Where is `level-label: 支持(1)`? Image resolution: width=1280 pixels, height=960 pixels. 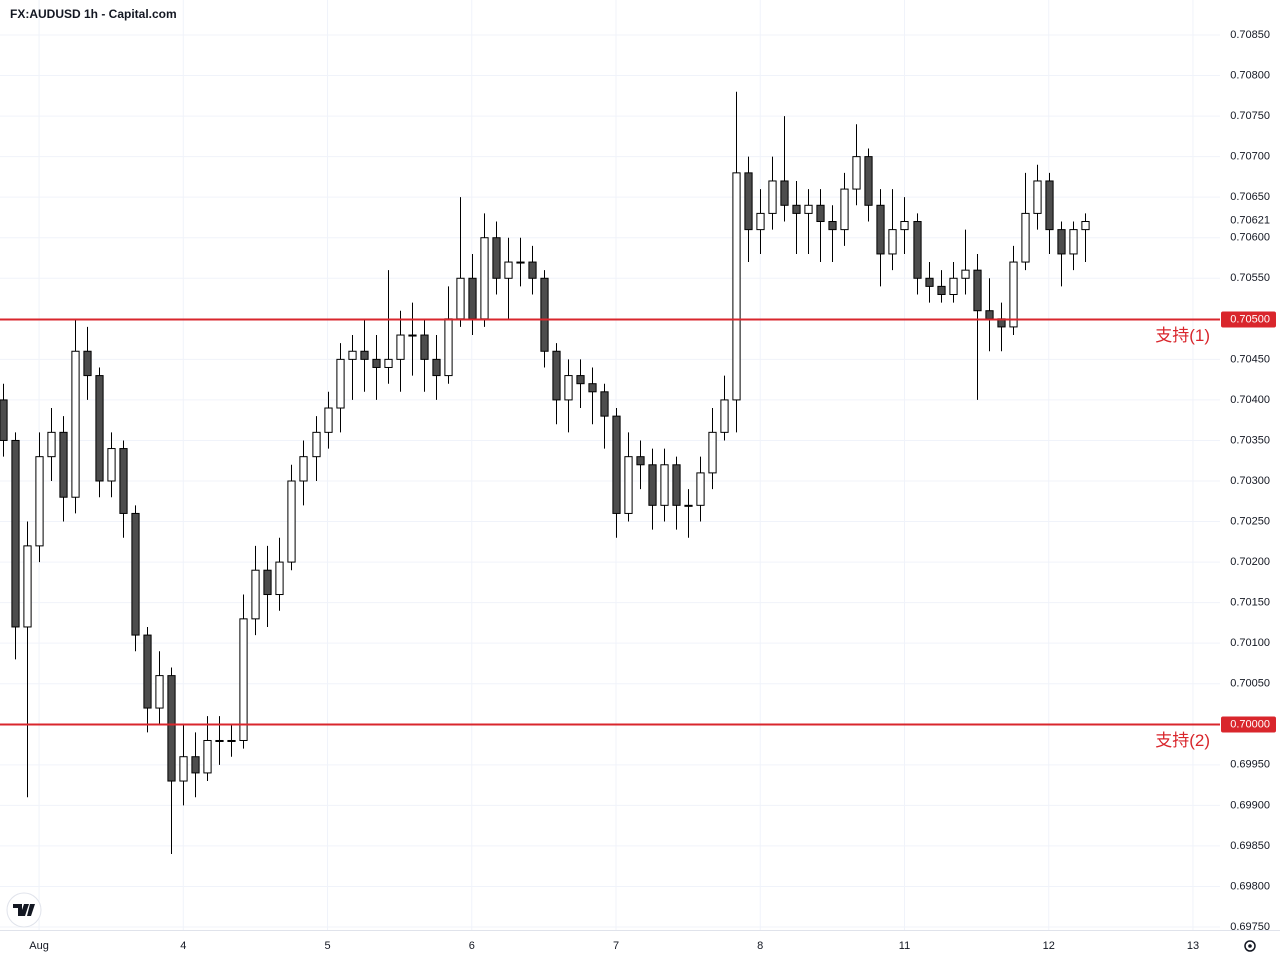
level-label: 支持(1) is located at coordinates (1182, 335).